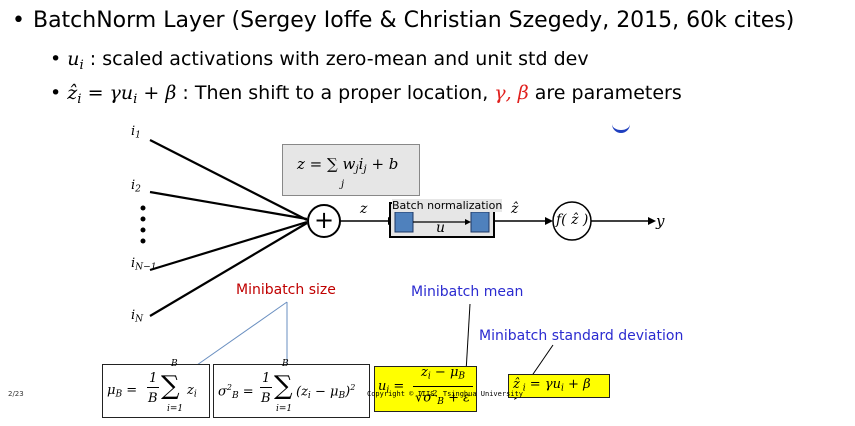 The width and height of the screenshot is (855, 426). What do you see at coordinates (581, 336) in the screenshot?
I see `minibatch-std-label: Minibatch standard deviation` at bounding box center [581, 336].